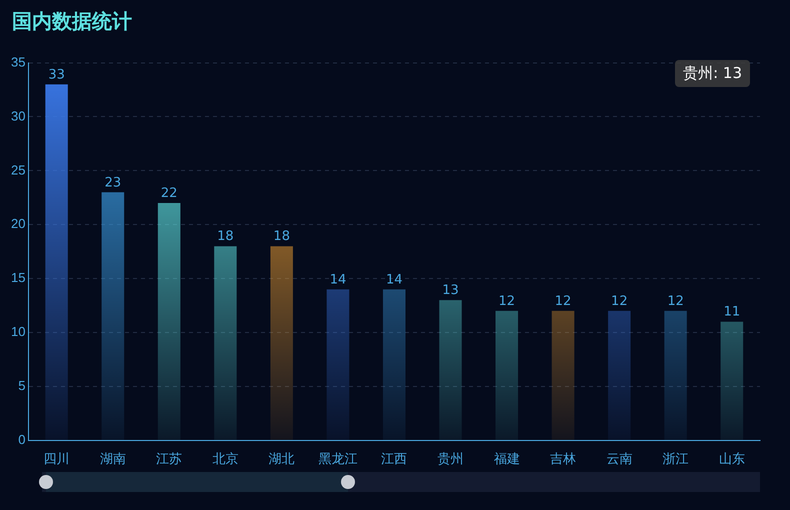 The width and height of the screenshot is (790, 510). I want to click on x-tick-label: 黑龙江, so click(338, 458).